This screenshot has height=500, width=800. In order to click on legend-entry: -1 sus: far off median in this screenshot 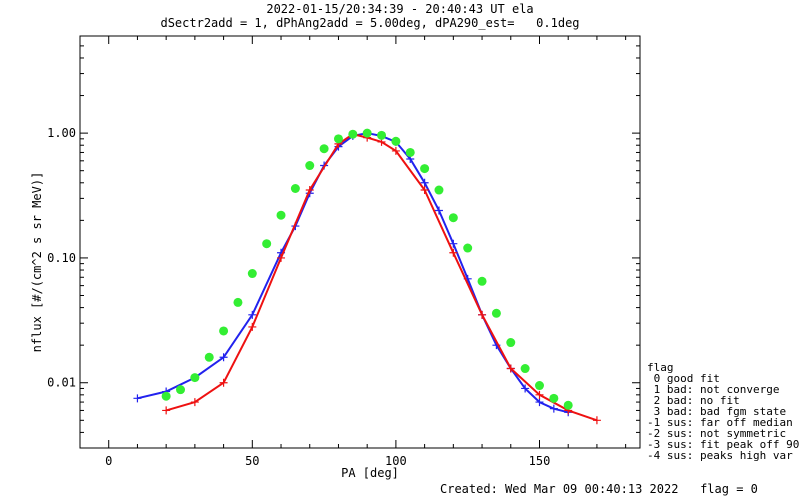, I will do `click(720, 422)`.